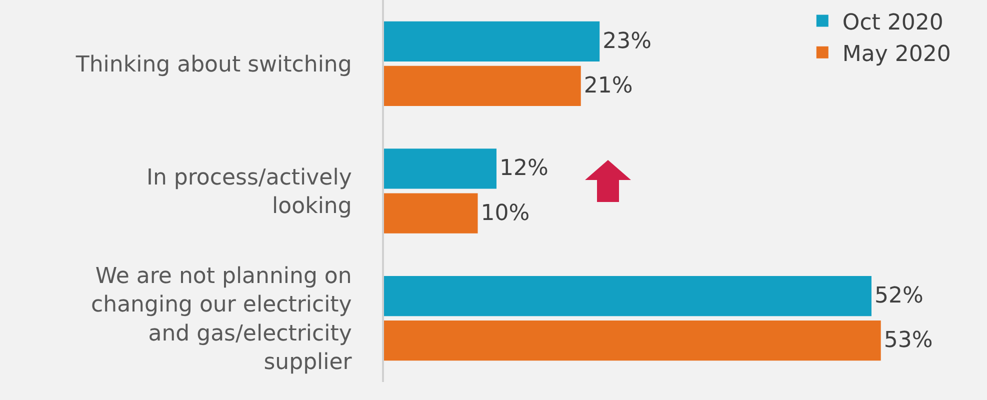 This screenshot has width=987, height=400. I want to click on y-tick-label: Thinking about switching, so click(213, 65).